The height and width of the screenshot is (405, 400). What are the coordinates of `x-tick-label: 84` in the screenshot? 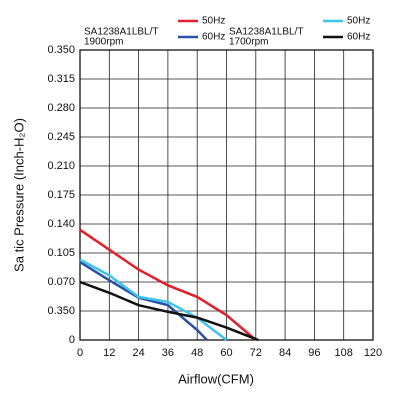 It's located at (285, 353).